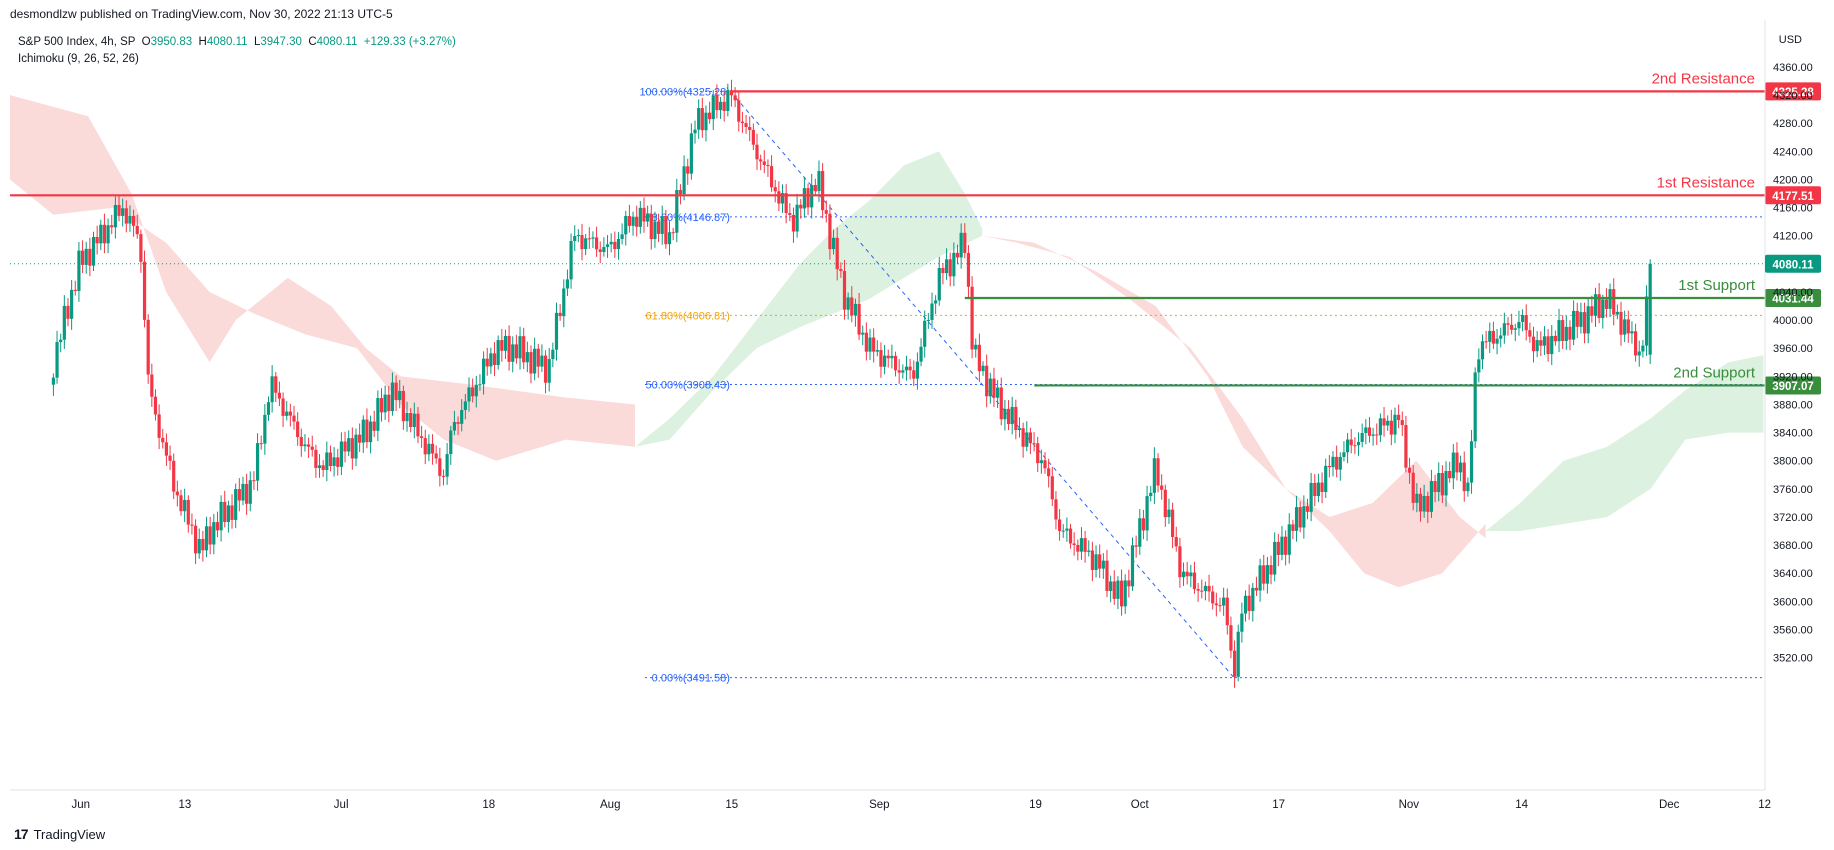 The height and width of the screenshot is (850, 1834). What do you see at coordinates (1794, 265) in the screenshot?
I see `last-price-label: 4080.11` at bounding box center [1794, 265].